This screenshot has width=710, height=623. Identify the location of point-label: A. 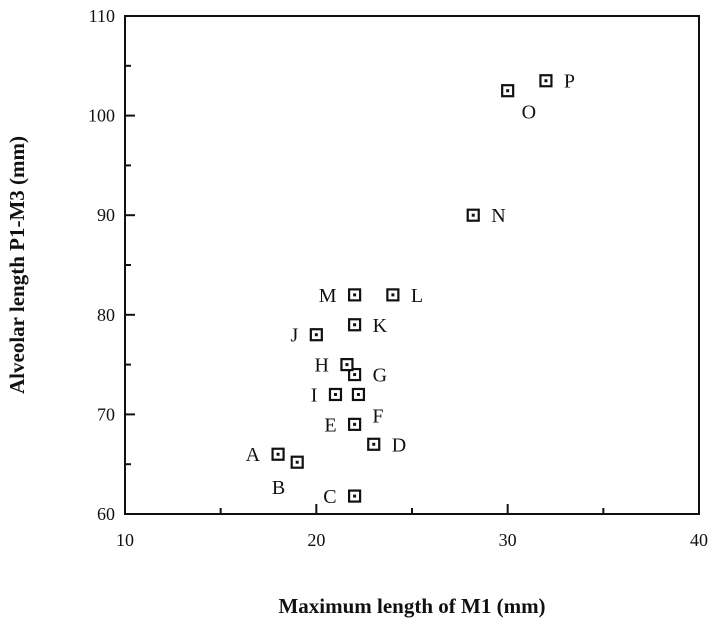
(253, 455).